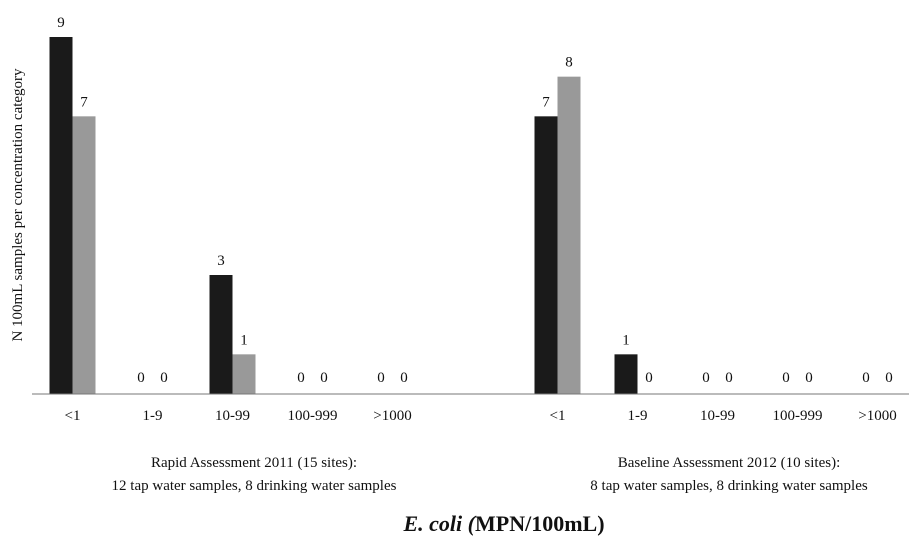 The height and width of the screenshot is (539, 909). I want to click on data-label: 8, so click(569, 63).